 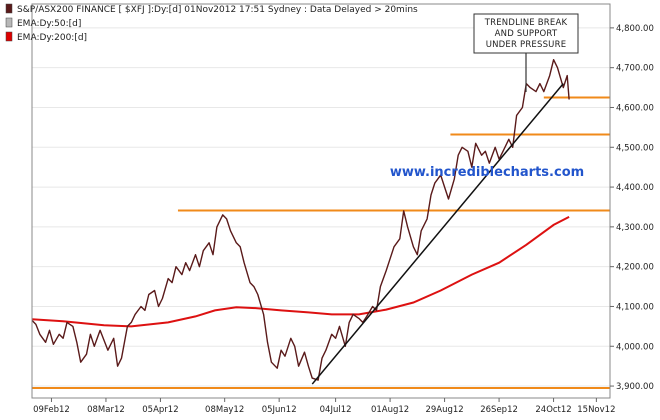 What do you see at coordinates (526, 45) in the screenshot?
I see `annotation-text: UNDER PRESSURE` at bounding box center [526, 45].